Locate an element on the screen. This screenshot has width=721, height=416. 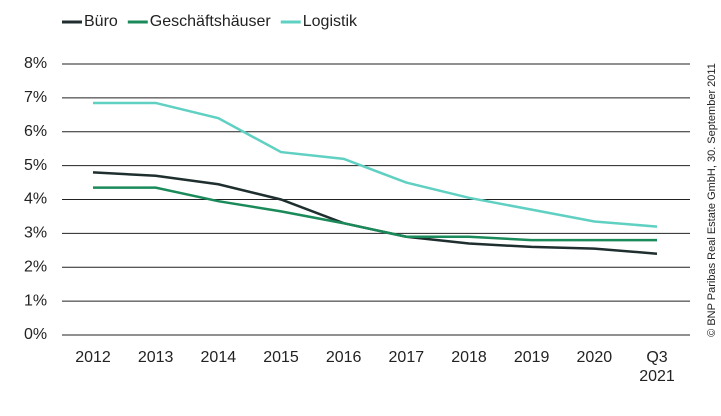
x-tick-label: 2017 is located at coordinates (406, 357).